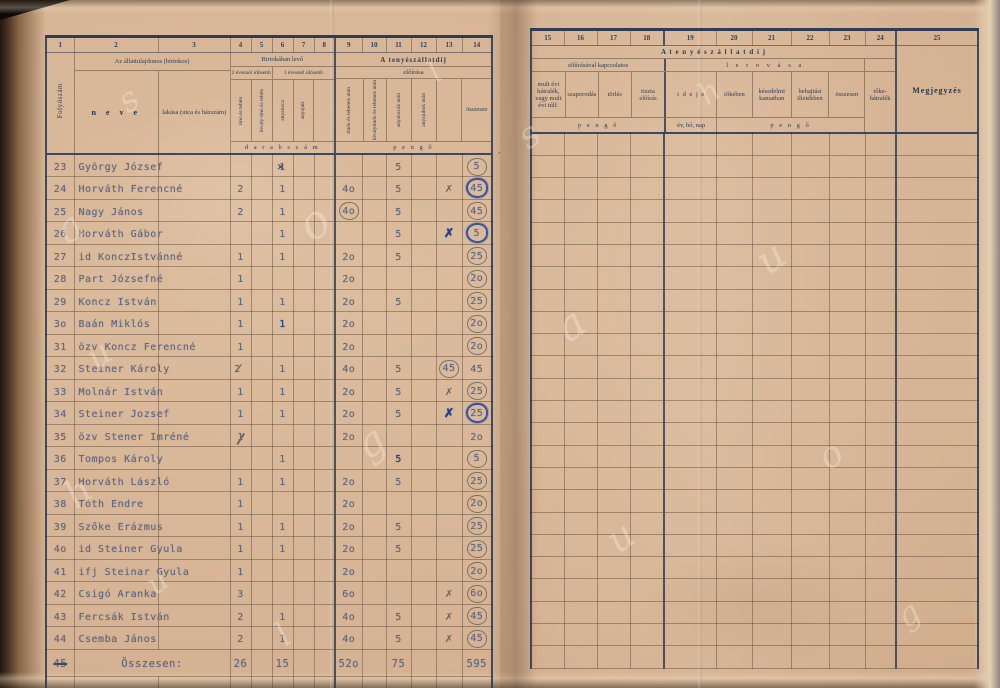  What do you see at coordinates (413, 147) in the screenshot?
I see `pengo-unit: p e n g ő` at bounding box center [413, 147].